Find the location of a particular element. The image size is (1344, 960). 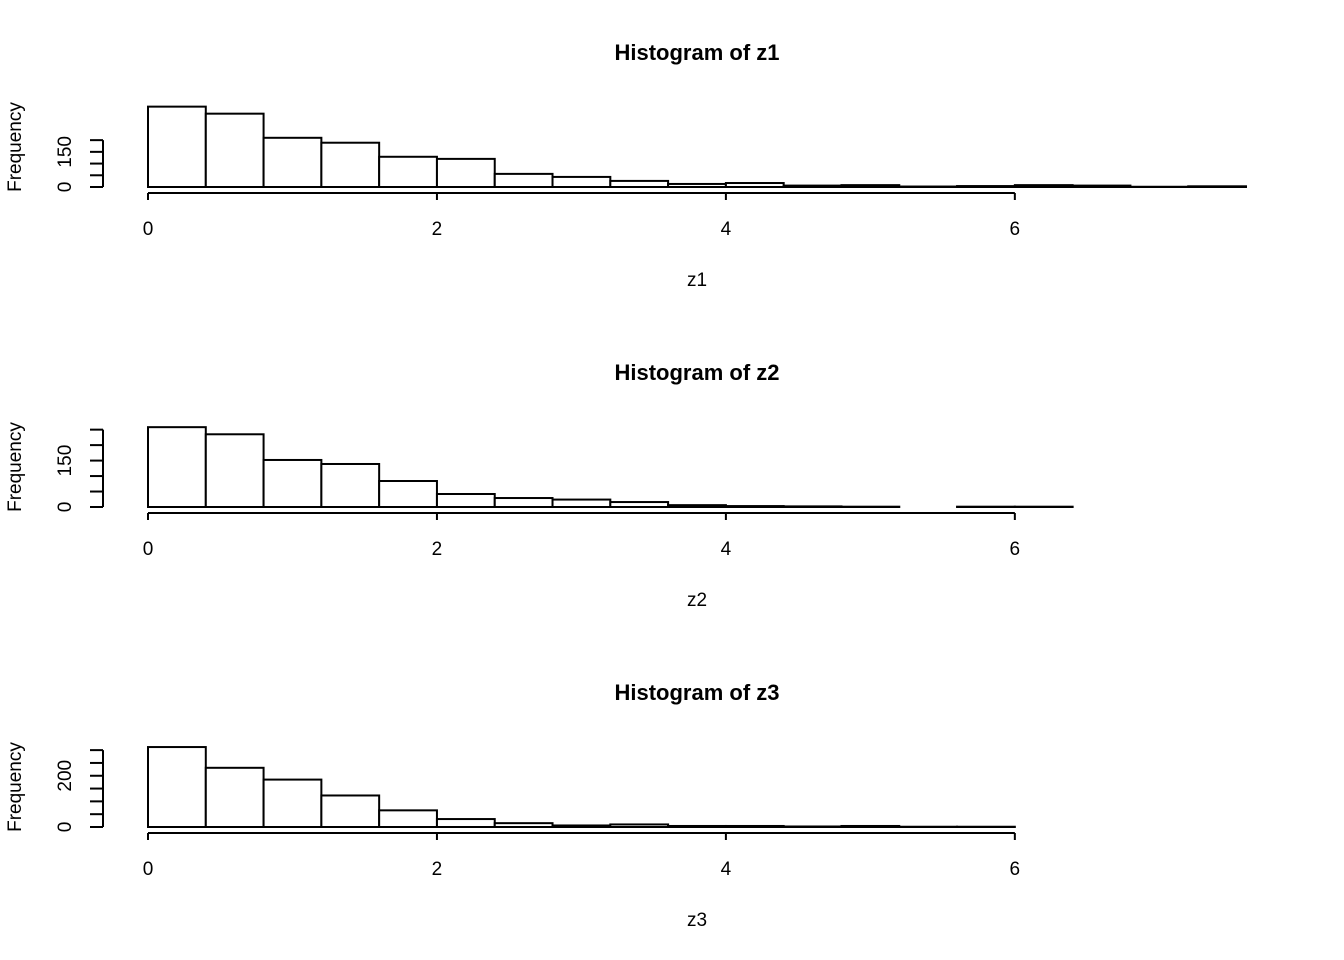

chart-title: Histogram of z3 is located at coordinates (696, 692).